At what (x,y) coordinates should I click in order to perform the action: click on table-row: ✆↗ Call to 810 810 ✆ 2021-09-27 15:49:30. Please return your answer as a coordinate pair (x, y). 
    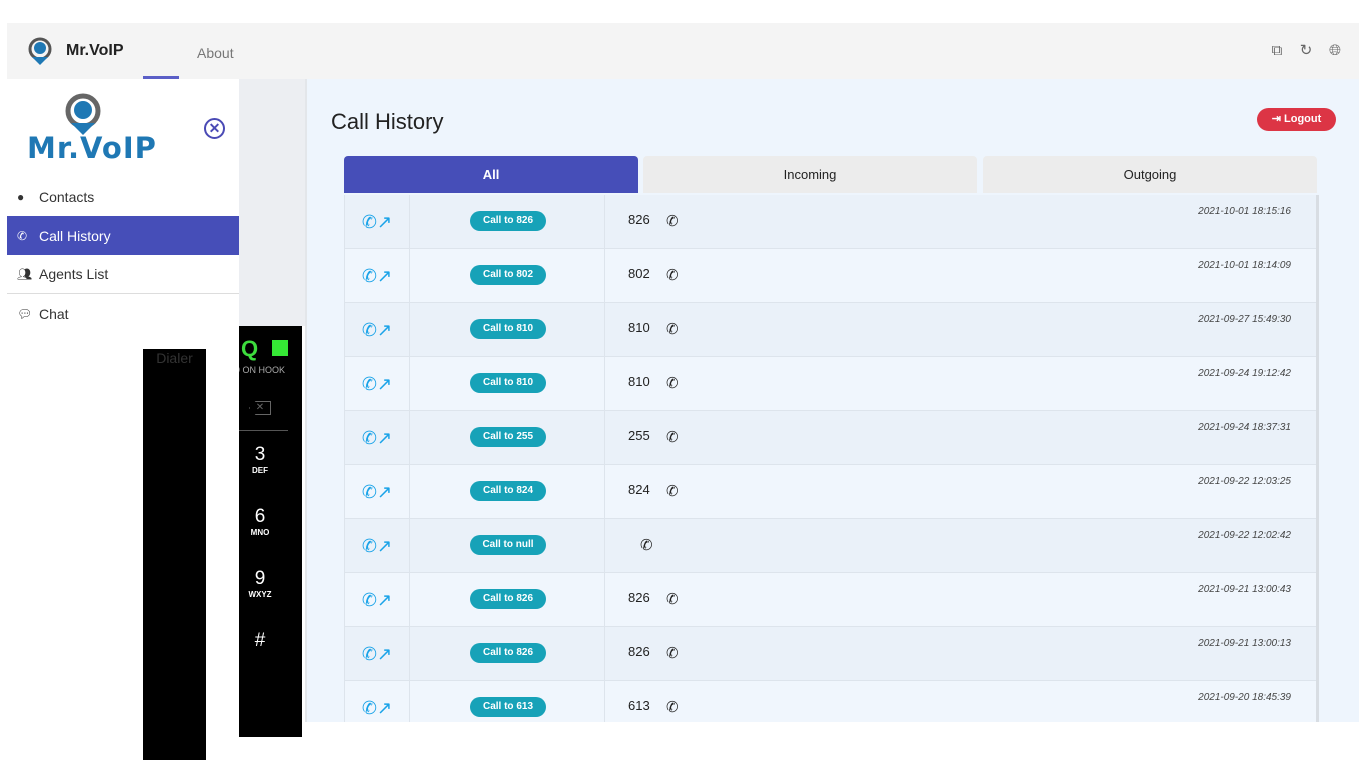
    Looking at the image, I should click on (830, 330).